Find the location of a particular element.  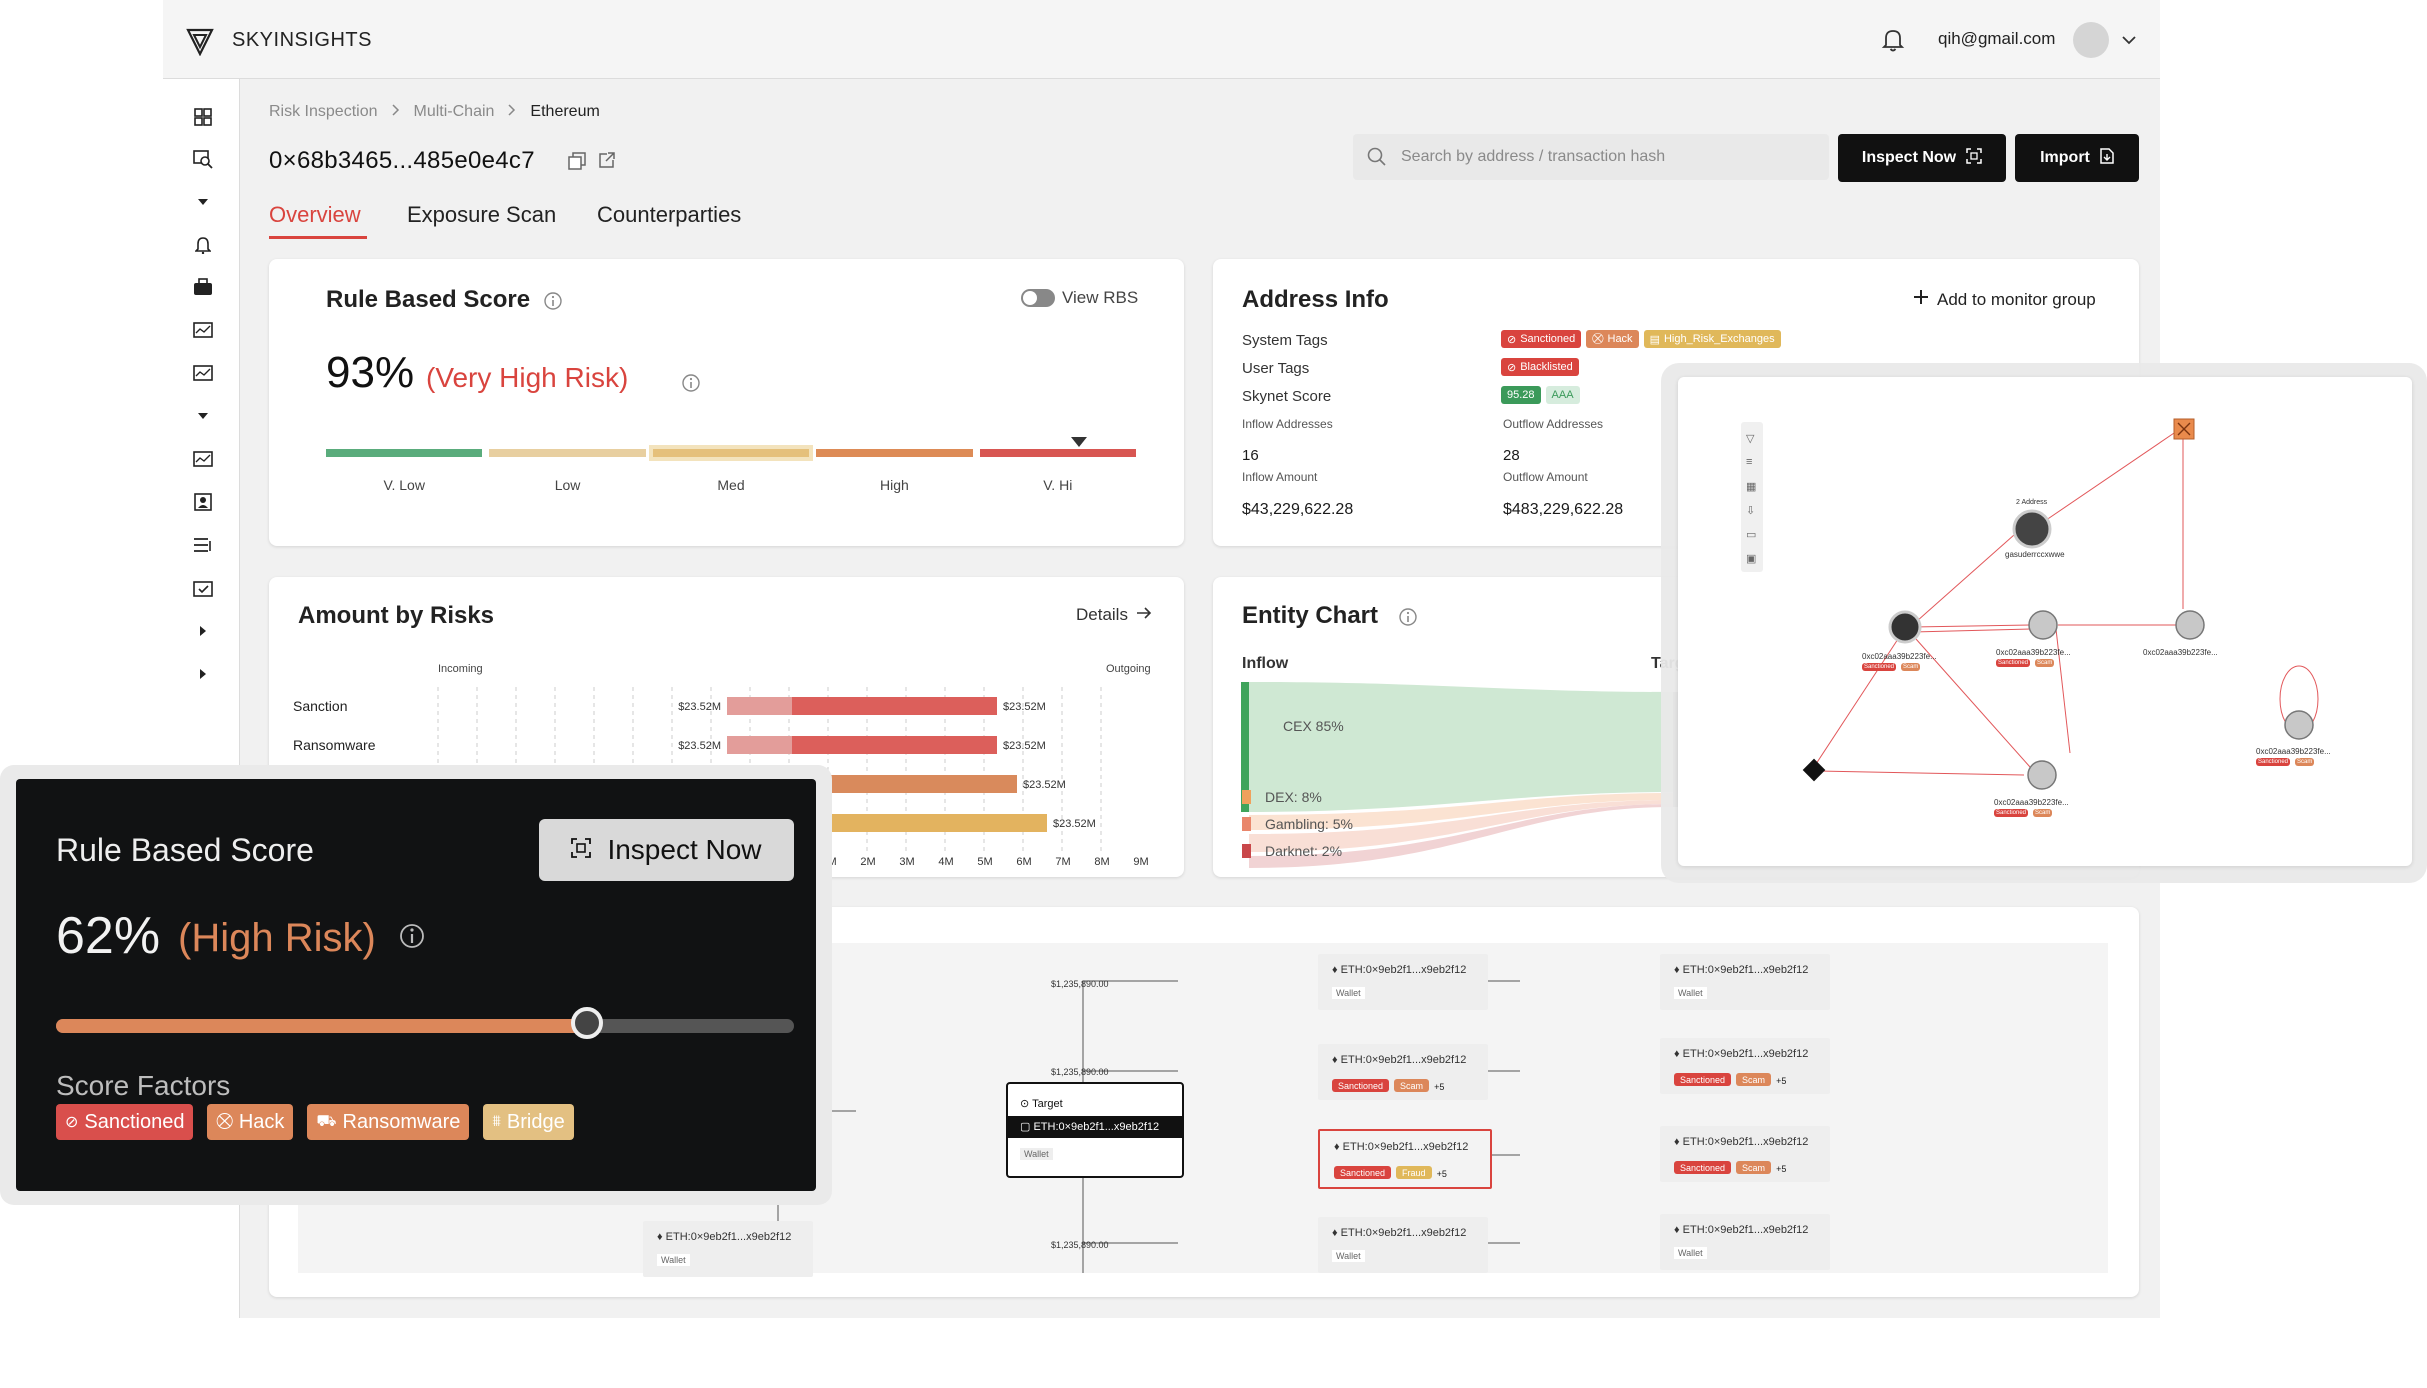

details-label: Details is located at coordinates (1102, 614).